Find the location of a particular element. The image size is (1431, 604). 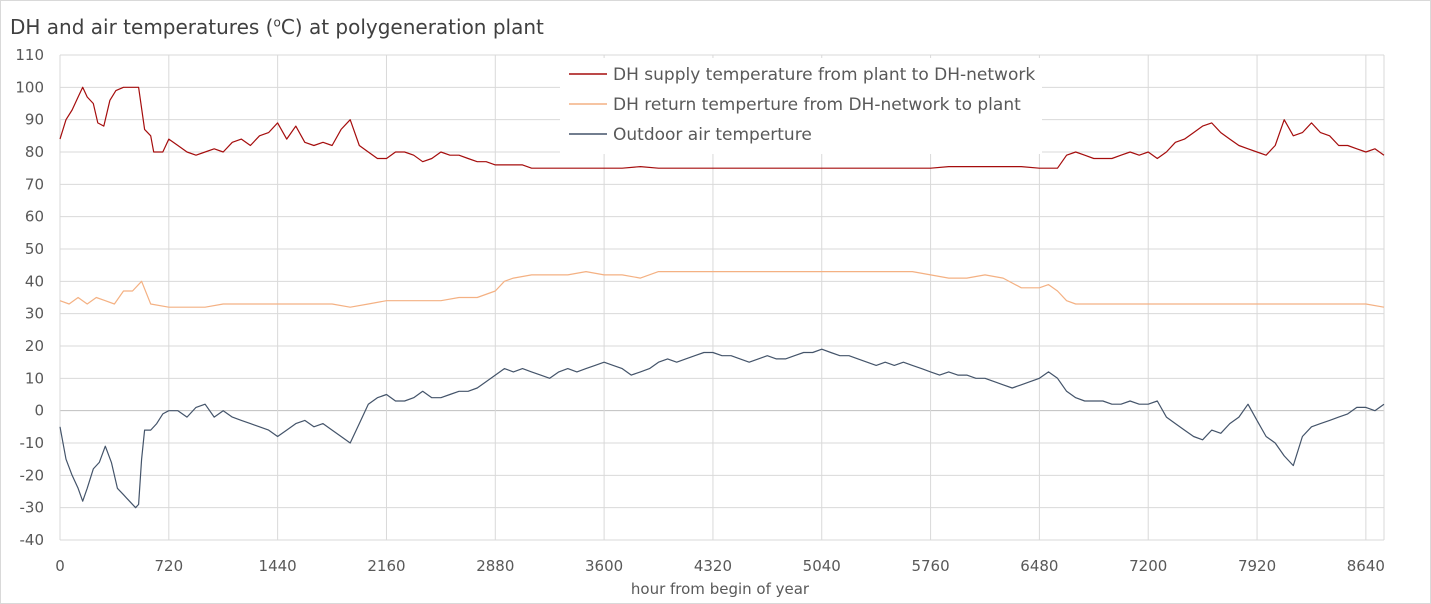

x-tick-label: 3600 is located at coordinates (604, 566).